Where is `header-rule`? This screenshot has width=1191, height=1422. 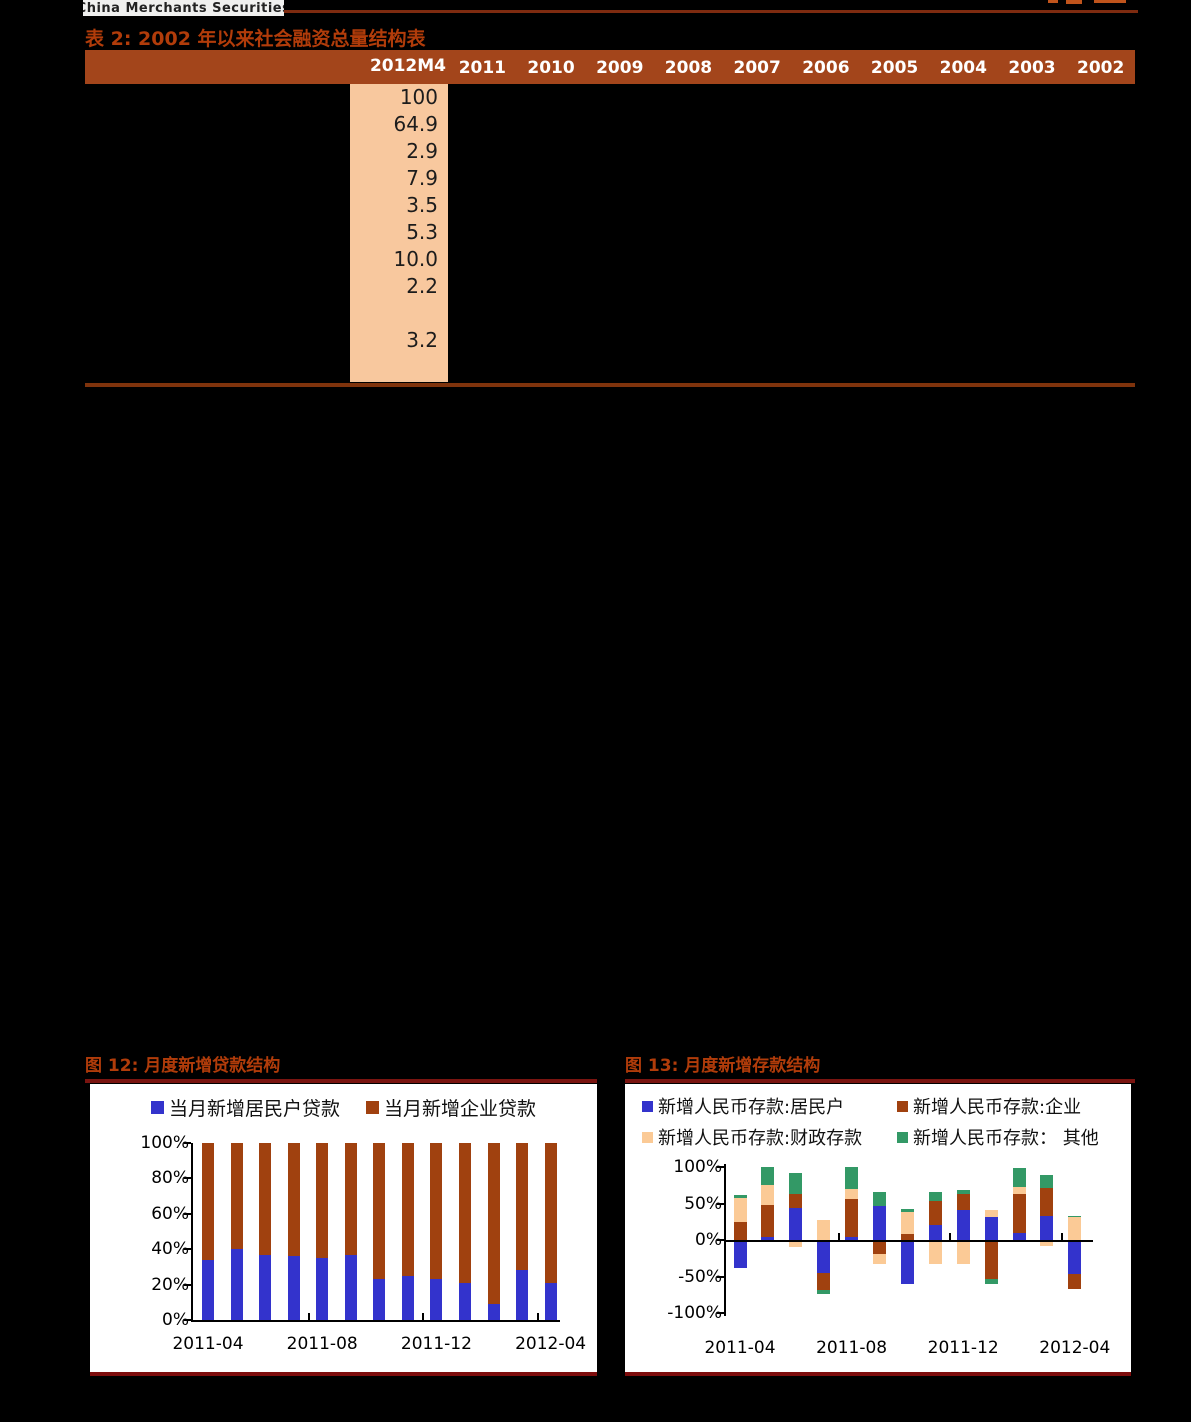
header-rule is located at coordinates (610, 11).